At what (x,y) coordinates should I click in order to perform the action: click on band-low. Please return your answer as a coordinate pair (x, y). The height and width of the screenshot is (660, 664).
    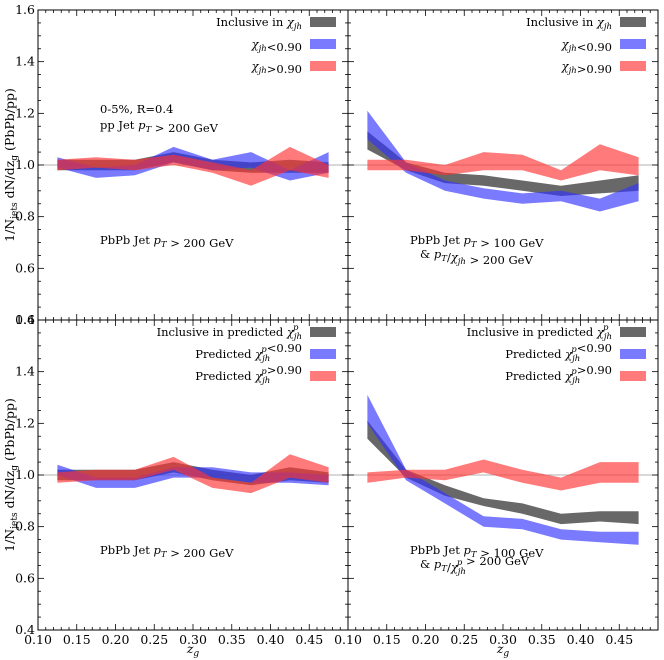
    Looking at the image, I should click on (503, 161).